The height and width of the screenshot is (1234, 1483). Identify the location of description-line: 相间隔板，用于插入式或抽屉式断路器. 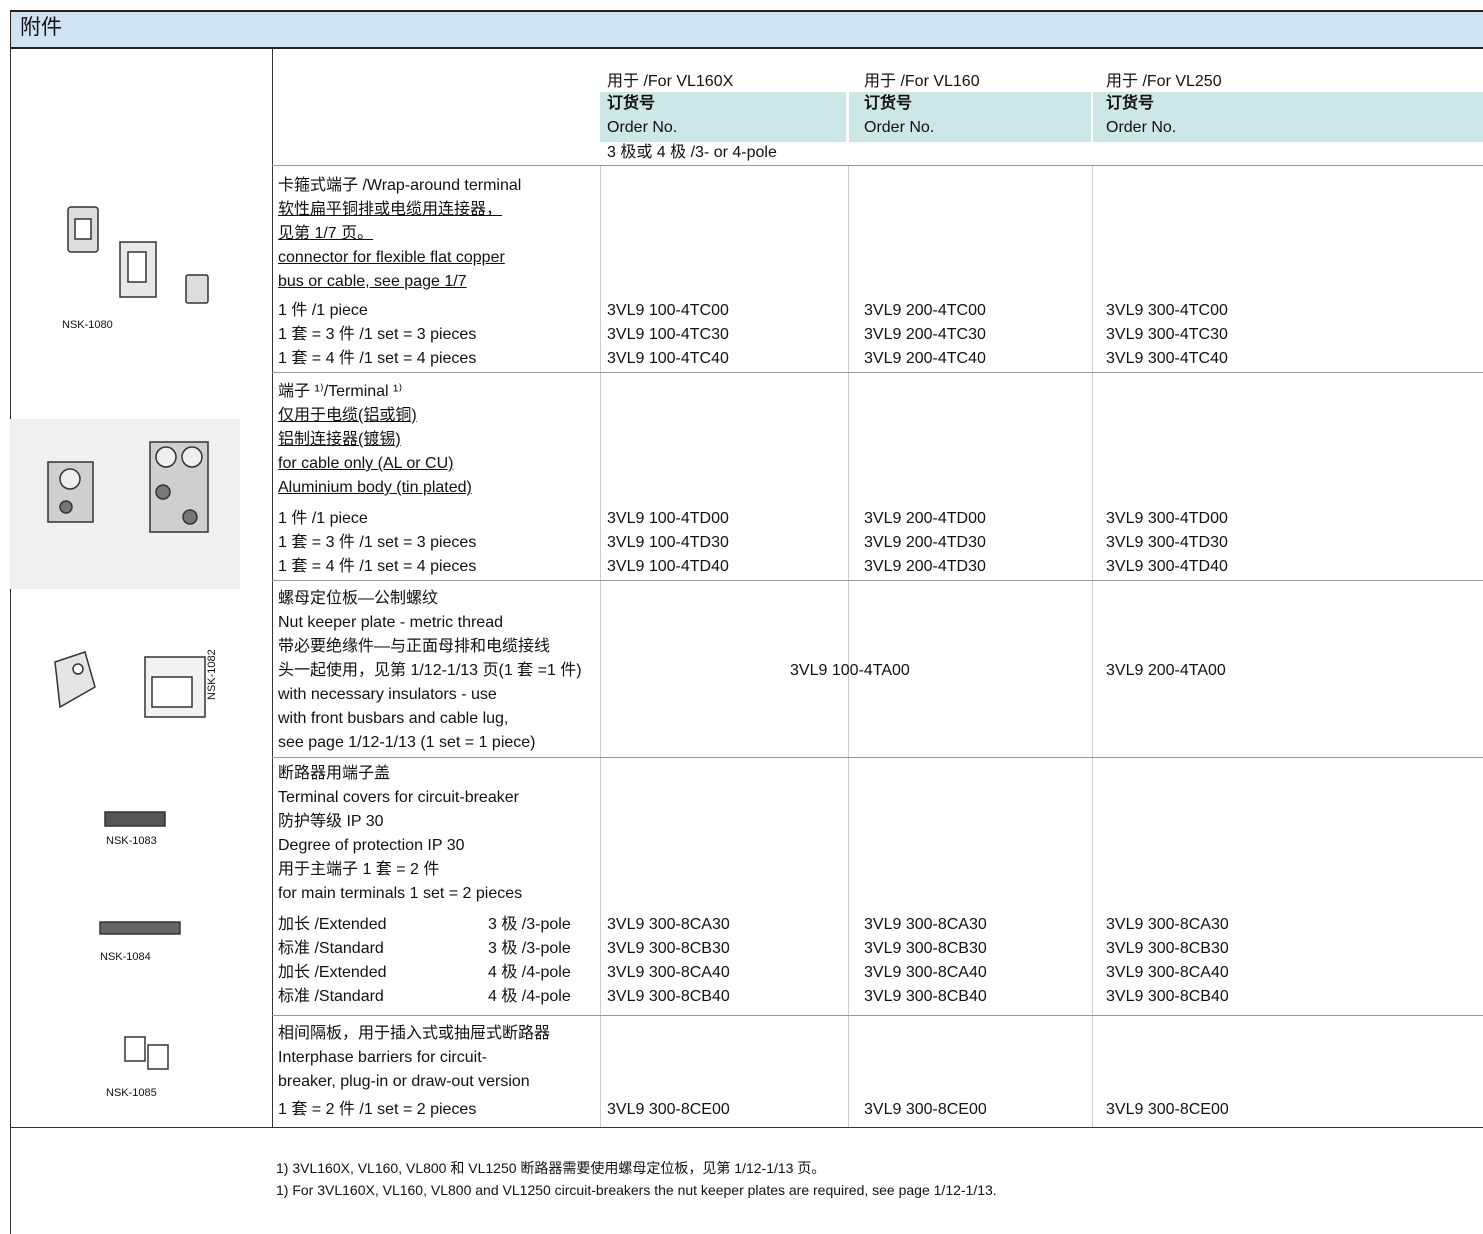
(414, 1033).